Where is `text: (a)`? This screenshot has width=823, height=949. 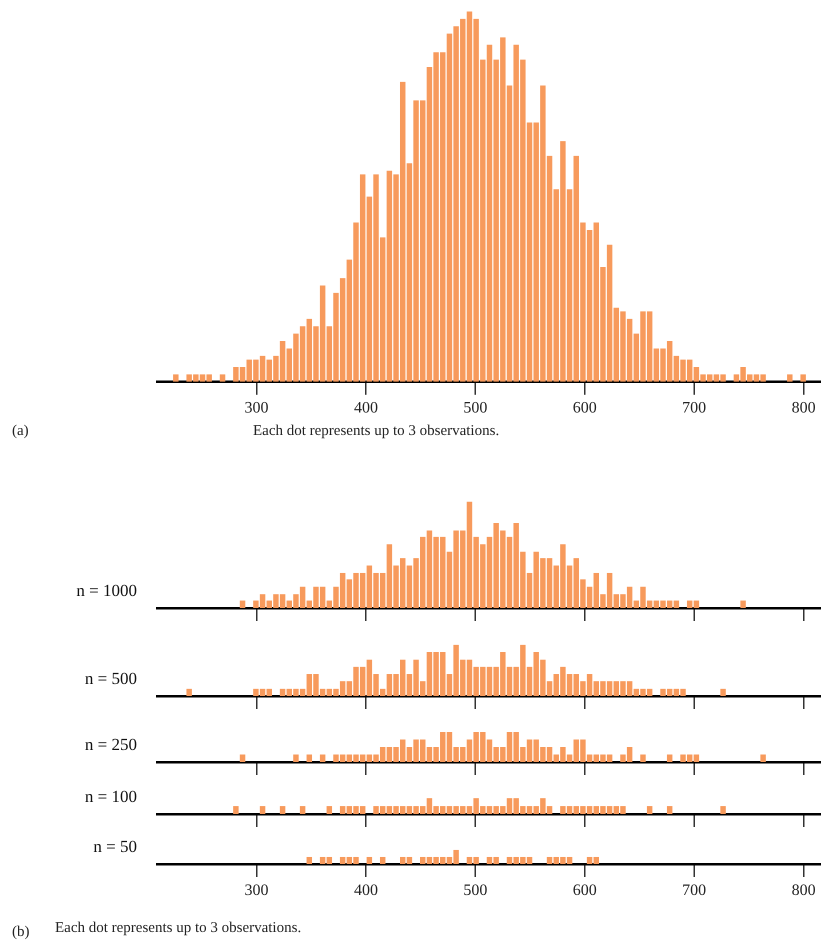 text: (a) is located at coordinates (20, 431).